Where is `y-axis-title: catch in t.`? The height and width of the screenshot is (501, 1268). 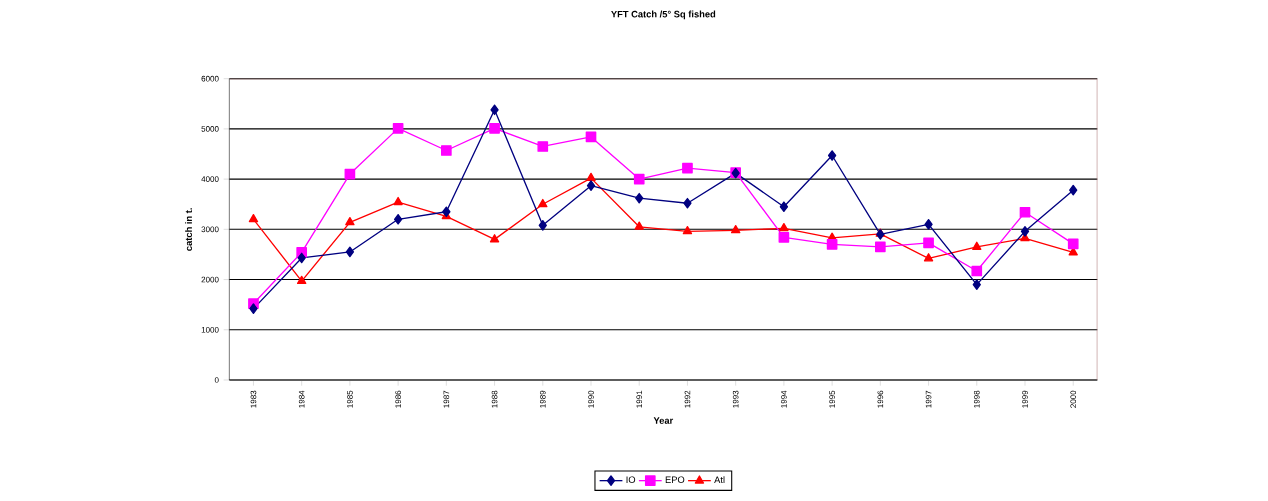
y-axis-title: catch in t. is located at coordinates (188, 229).